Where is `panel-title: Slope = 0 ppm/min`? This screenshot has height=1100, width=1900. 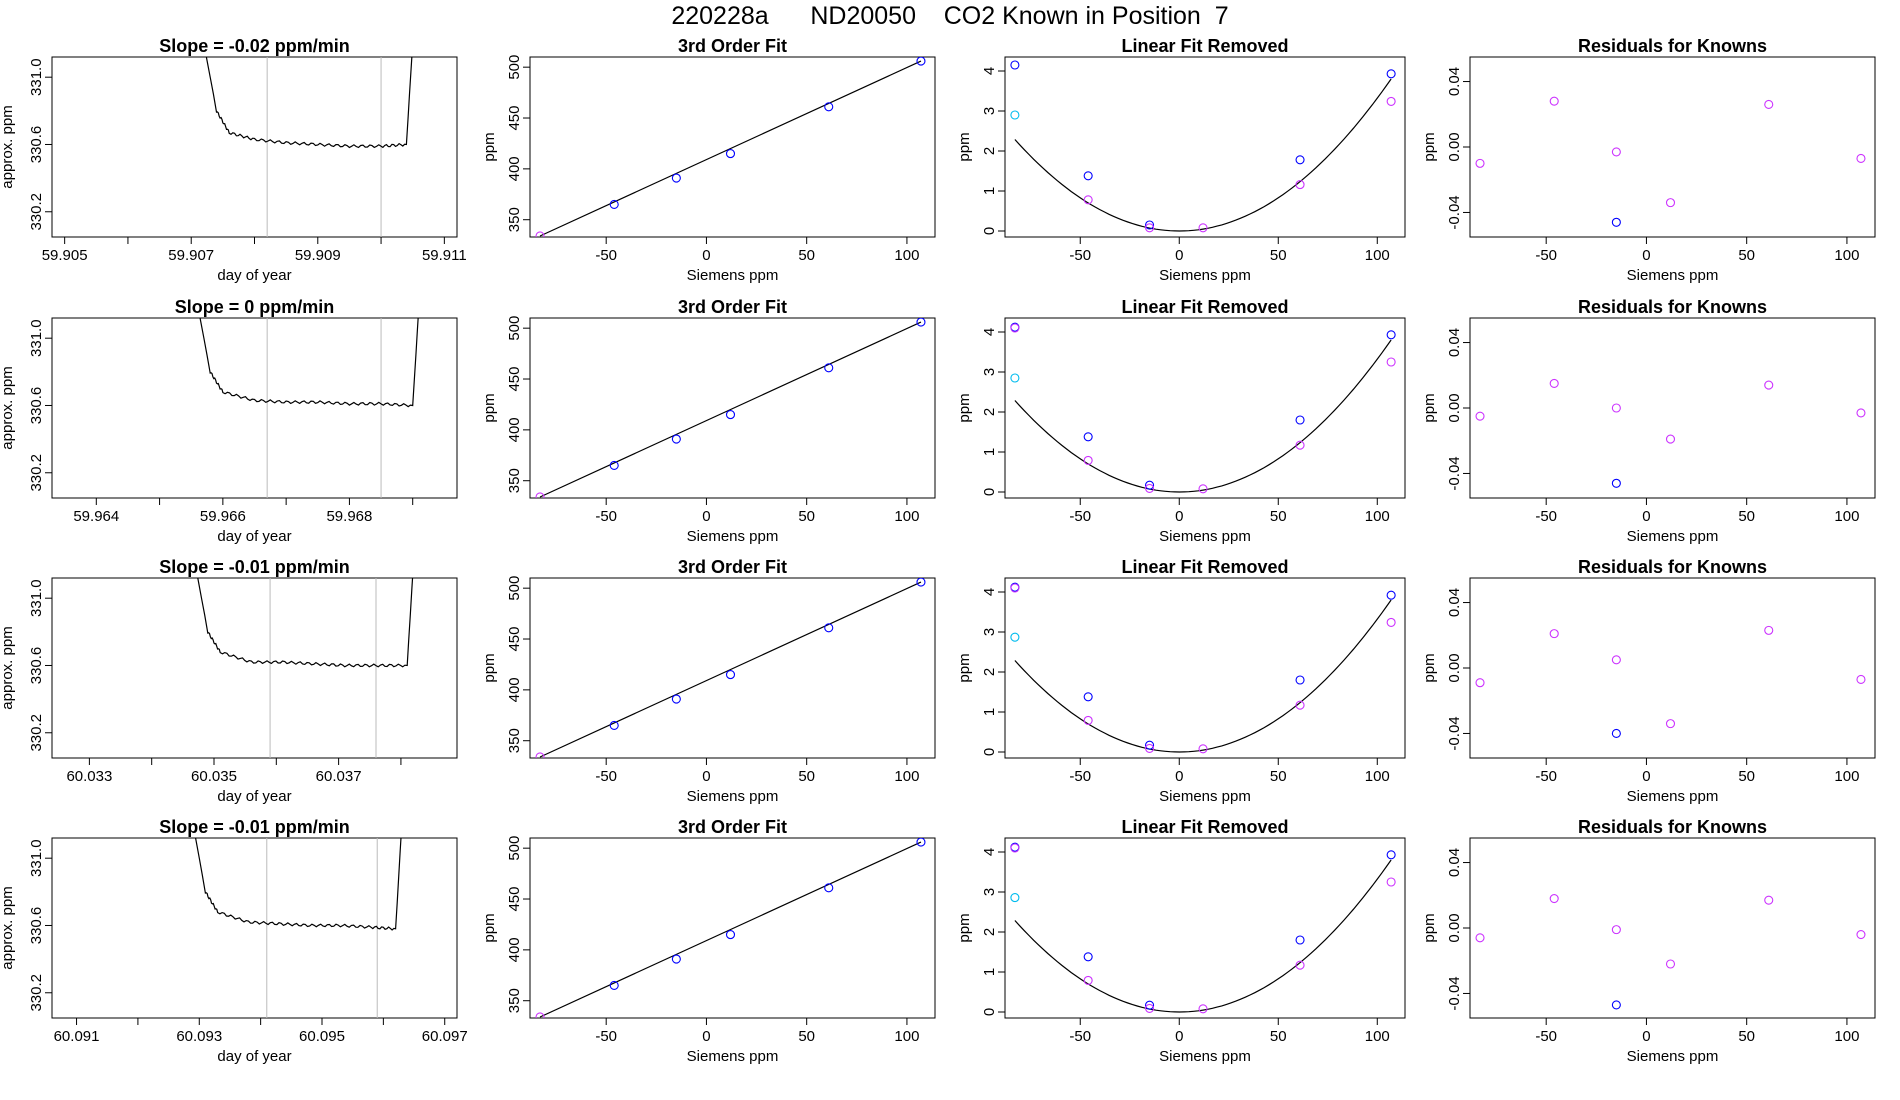 panel-title: Slope = 0 ppm/min is located at coordinates (255, 307).